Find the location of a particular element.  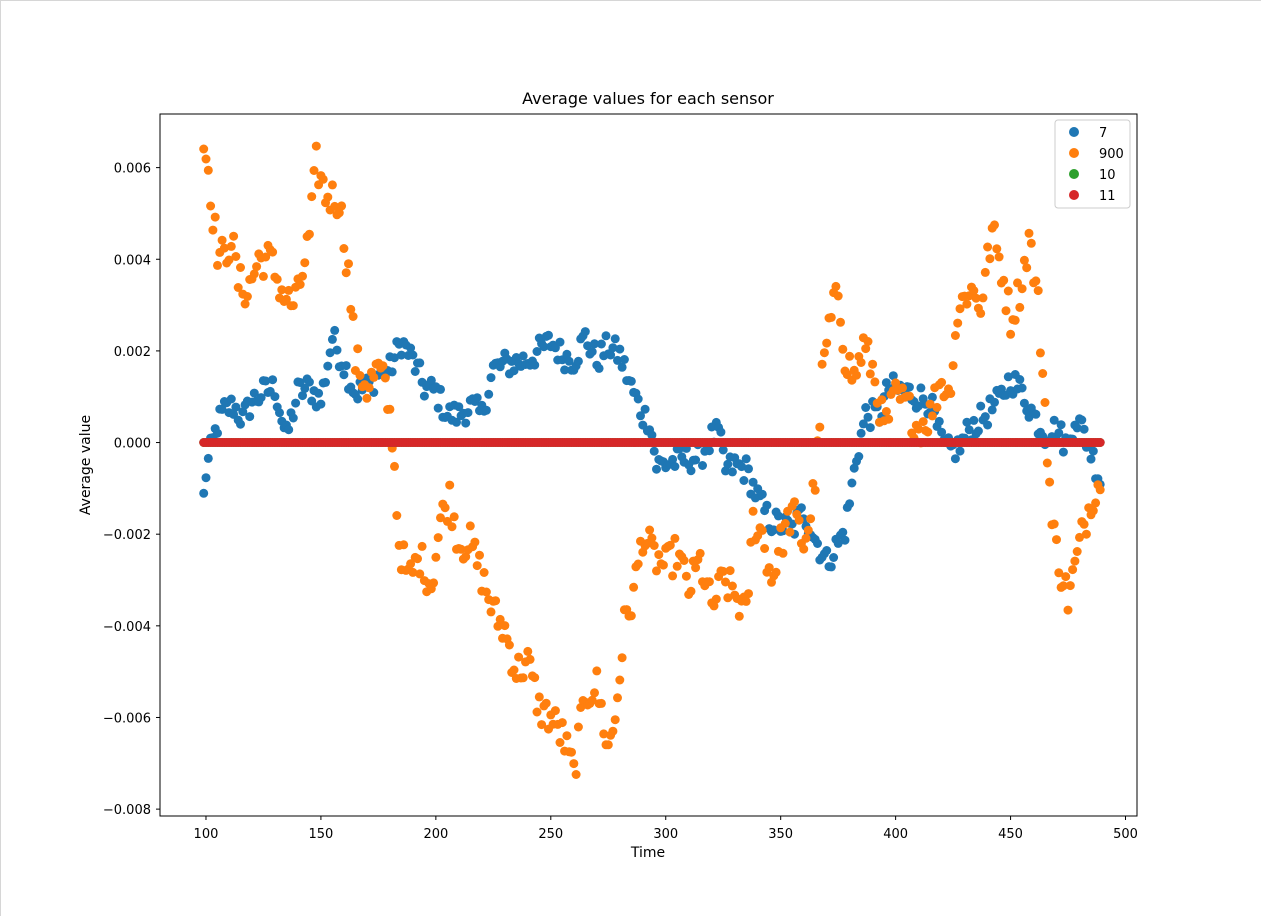

legend-box is located at coordinates (1092, 164).